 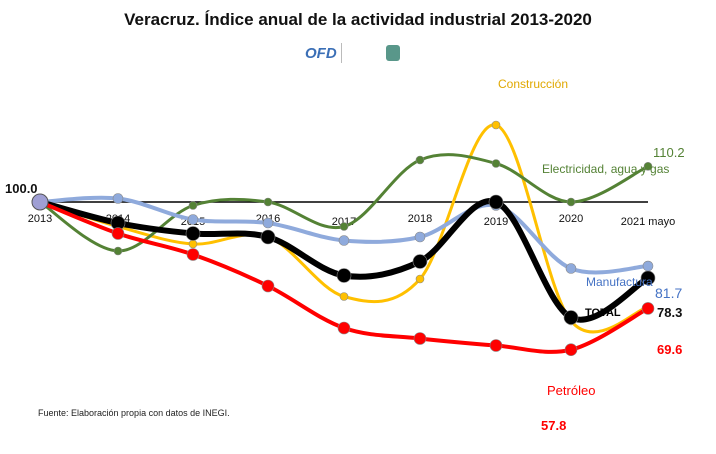 What do you see at coordinates (571, 390) in the screenshot?
I see `series-name-label: Petróleo` at bounding box center [571, 390].